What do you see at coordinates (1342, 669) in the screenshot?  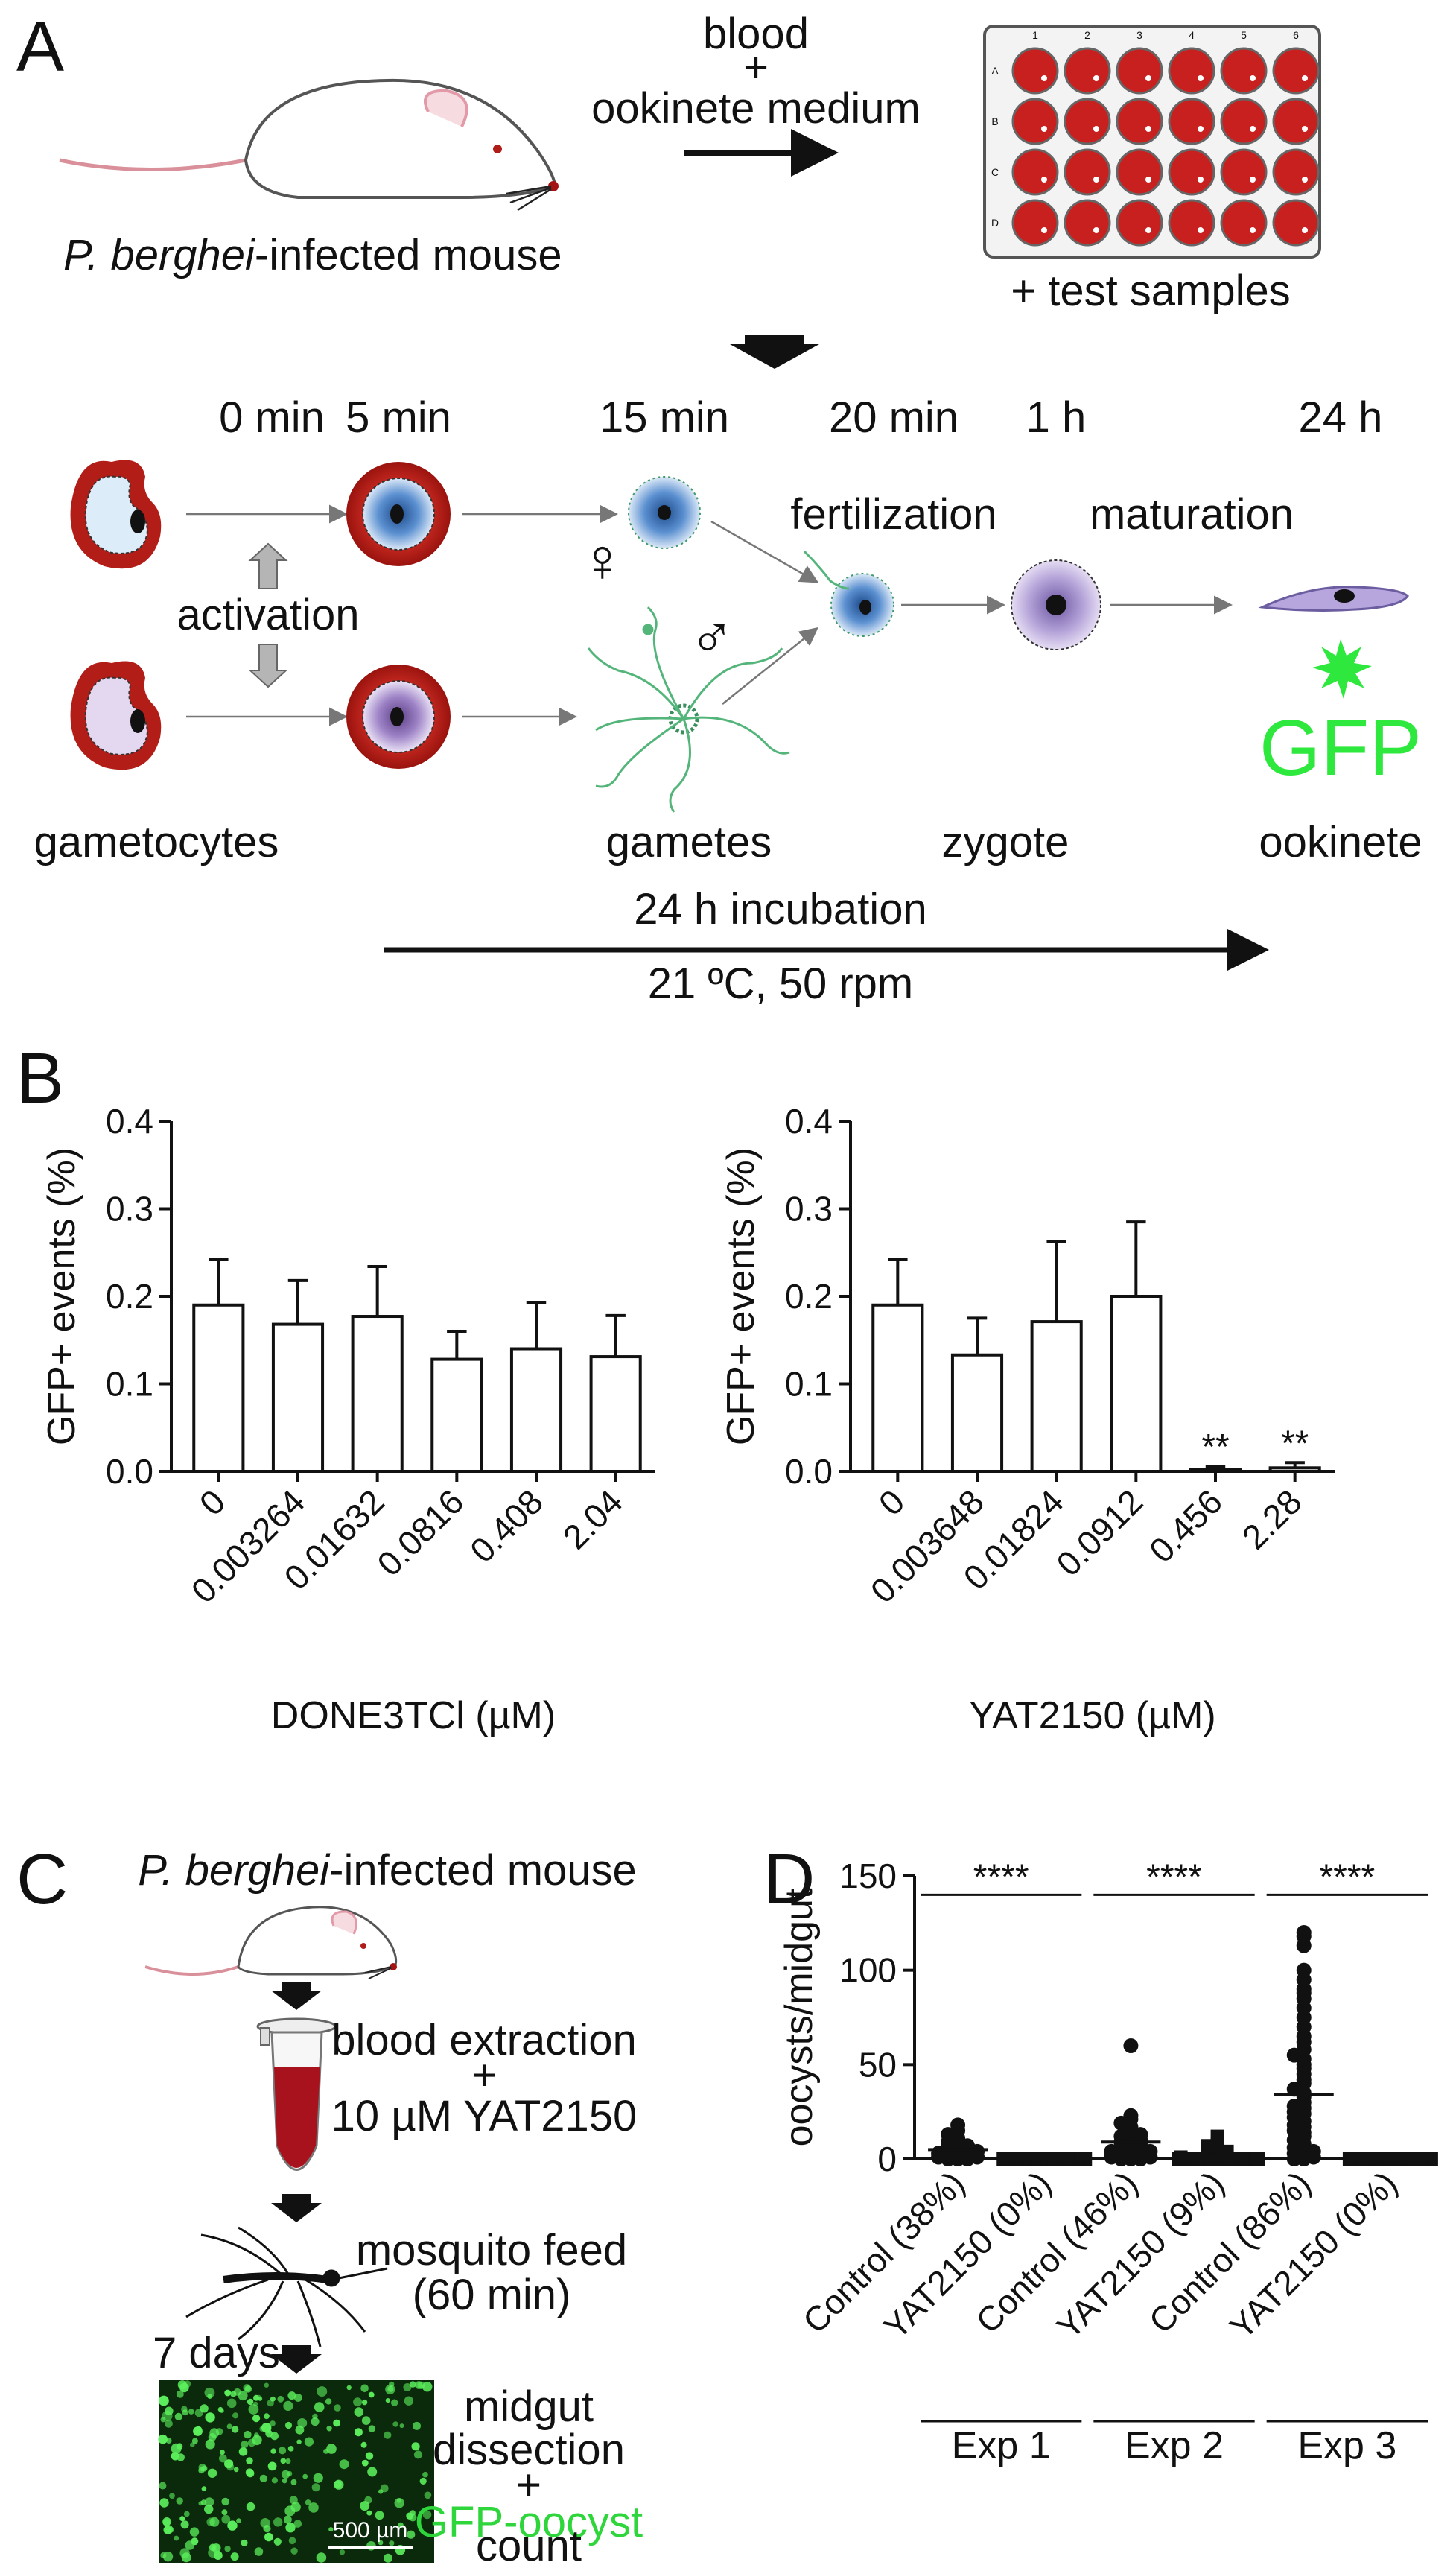 I see `gfp-star-icon` at bounding box center [1342, 669].